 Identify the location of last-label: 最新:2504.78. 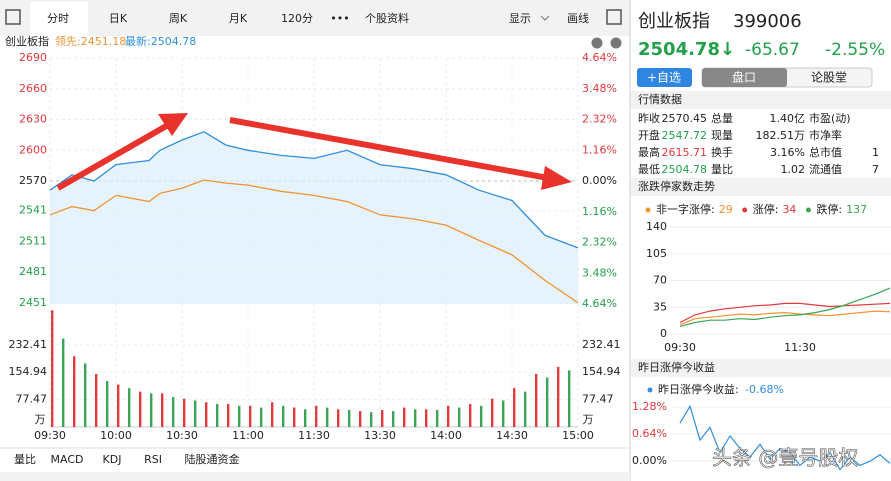
(160, 41).